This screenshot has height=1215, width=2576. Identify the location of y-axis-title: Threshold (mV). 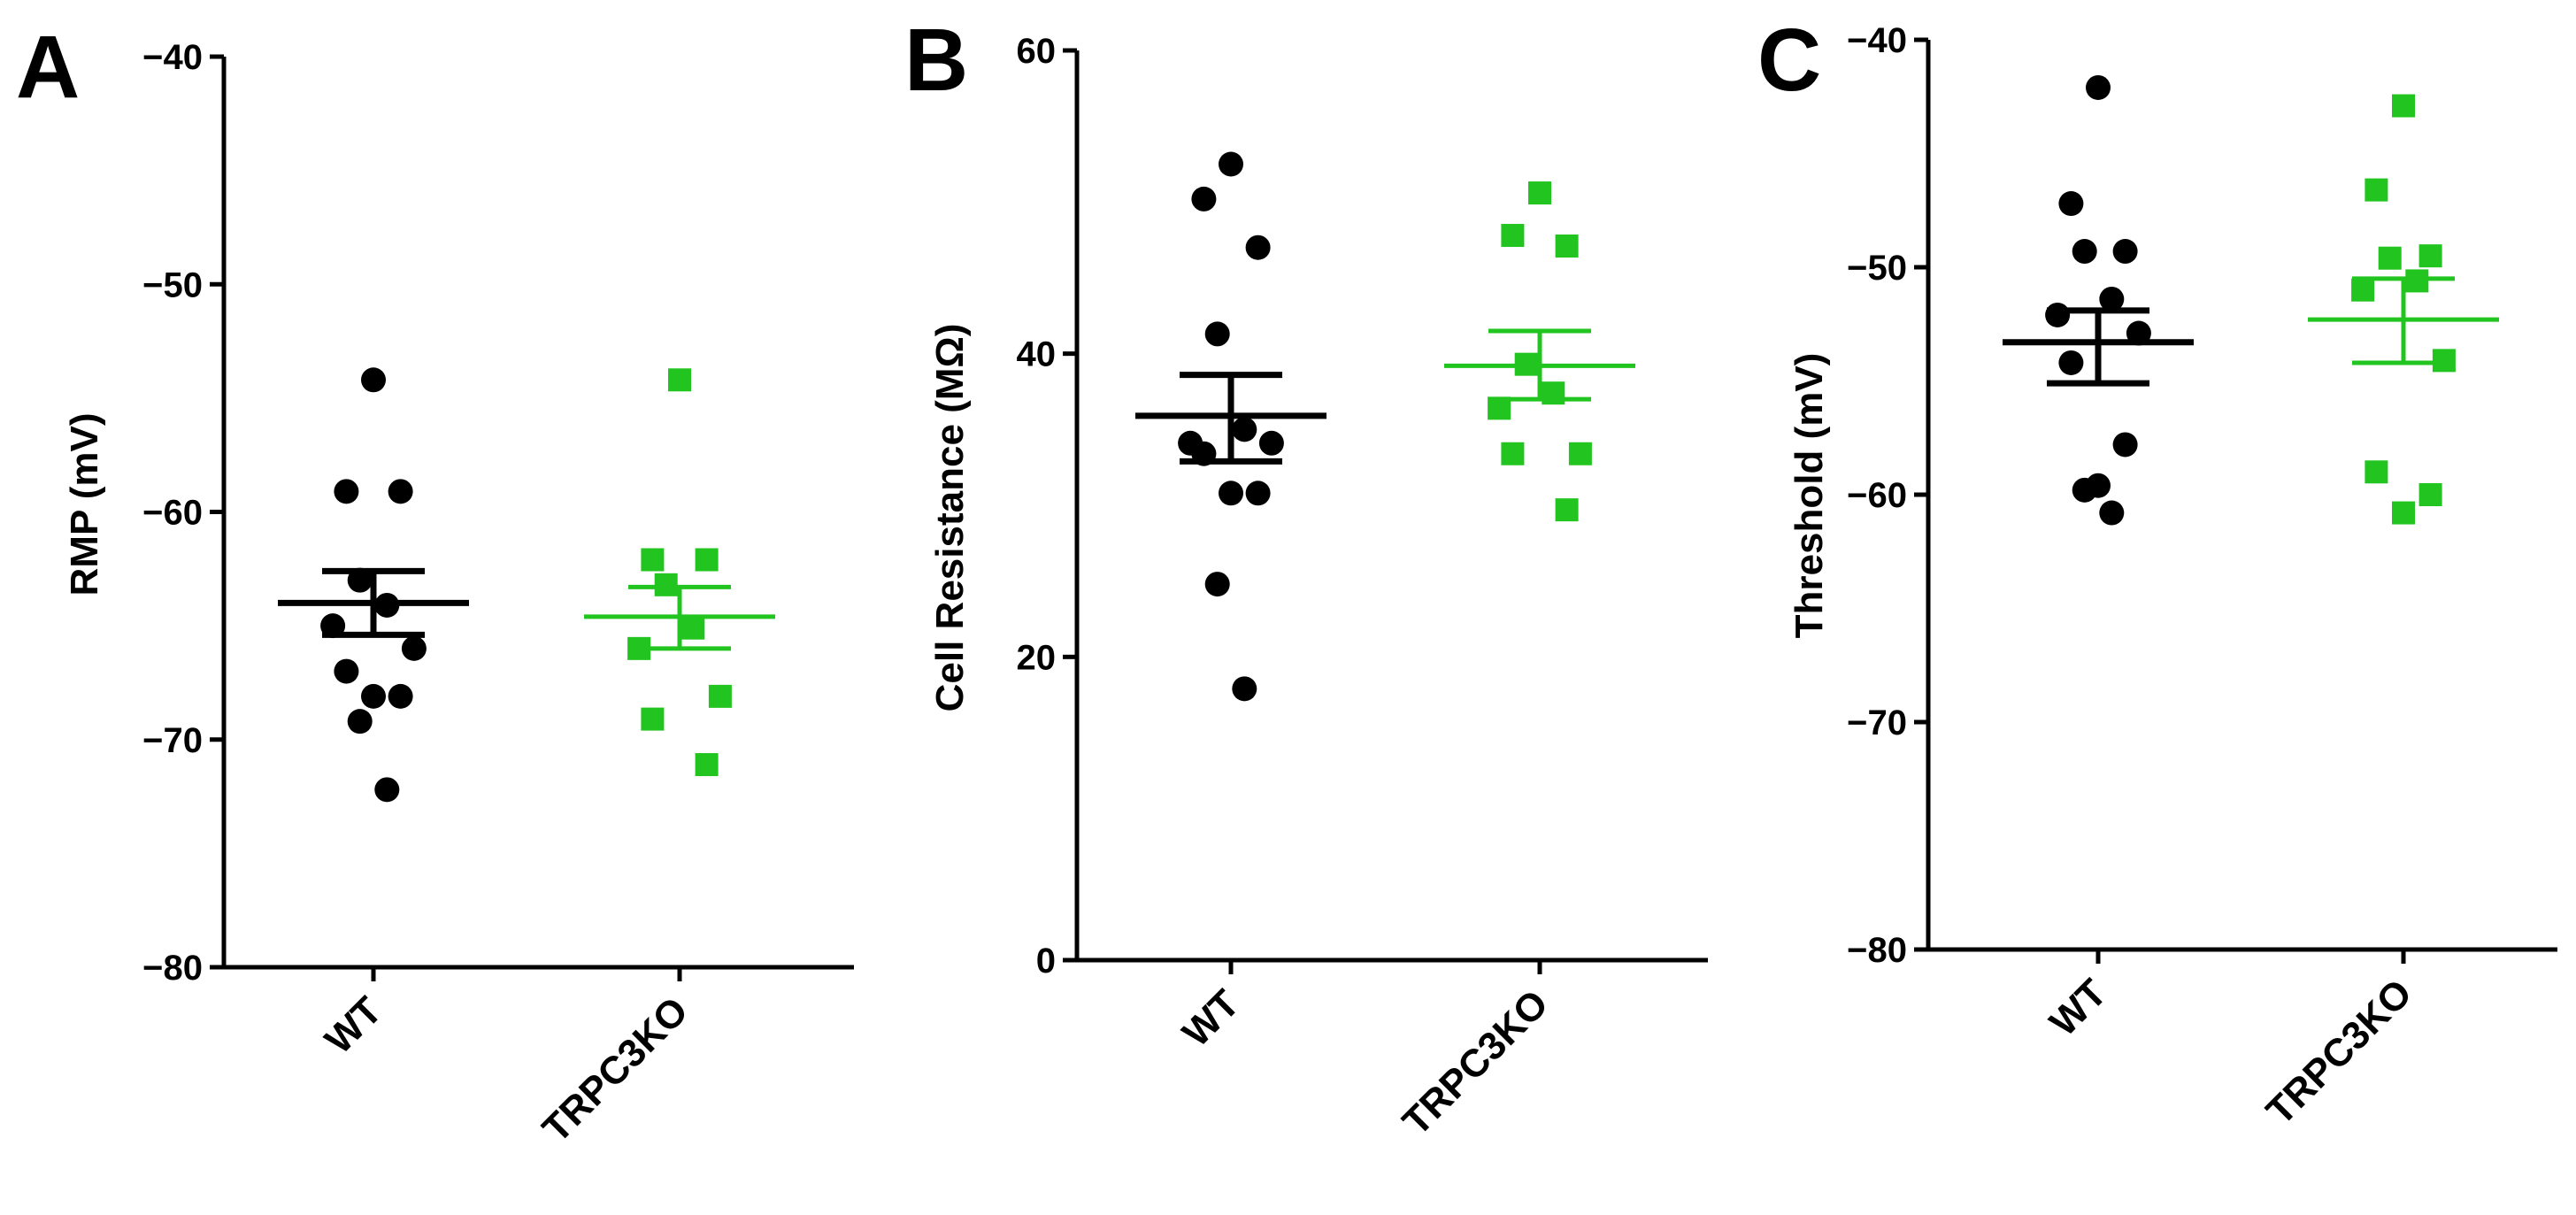
(1809, 496).